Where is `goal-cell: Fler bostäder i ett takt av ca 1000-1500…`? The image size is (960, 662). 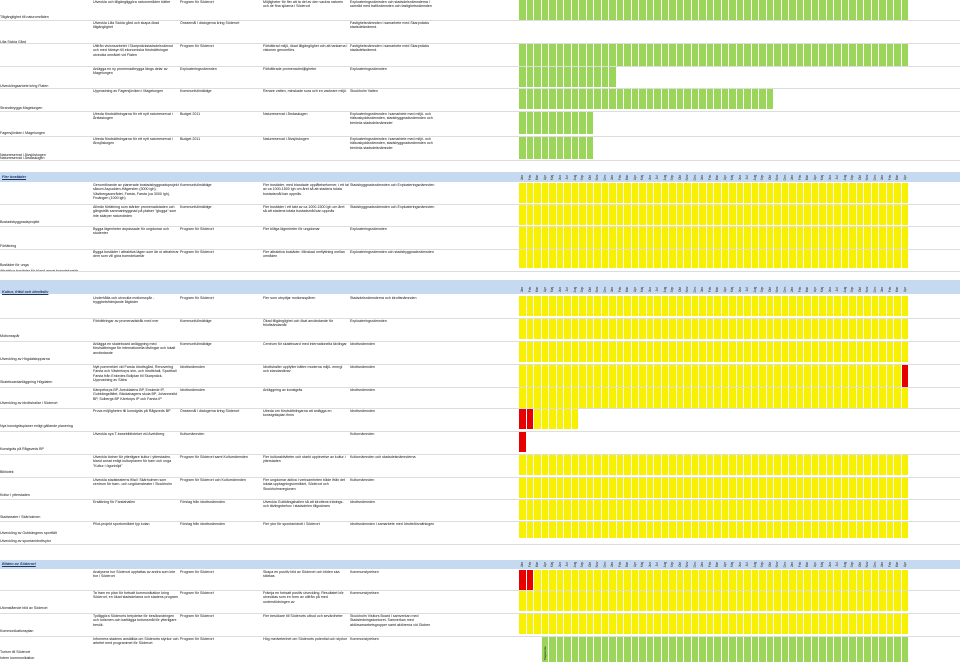 goal-cell: Fler bostäder i ett takt av ca 1000-1500… is located at coordinates (304, 209).